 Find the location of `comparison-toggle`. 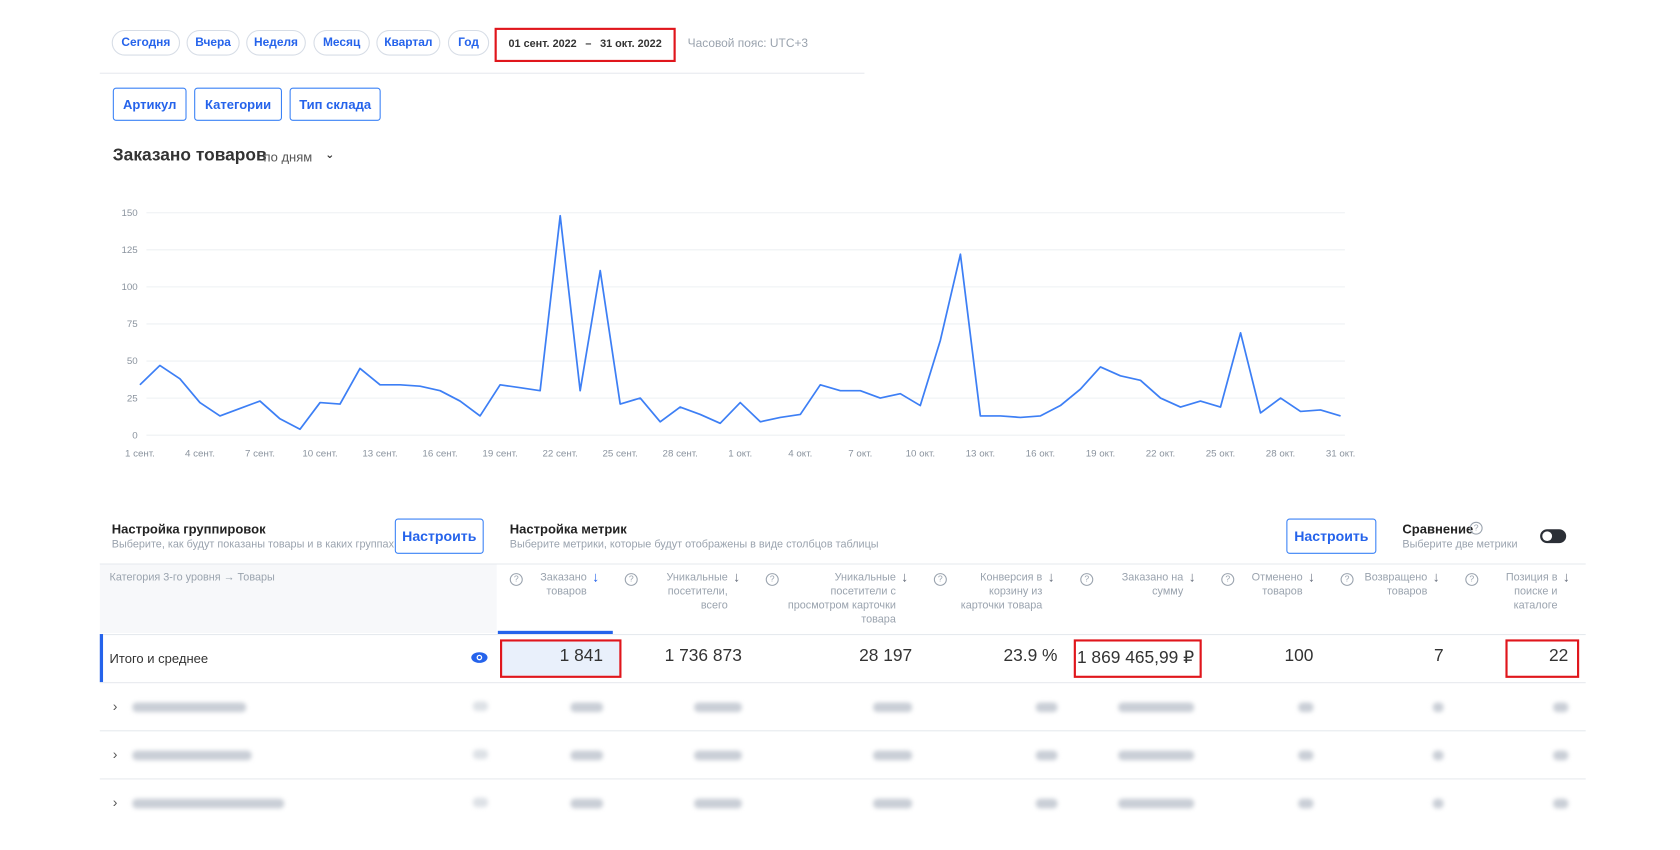

comparison-toggle is located at coordinates (1553, 536).